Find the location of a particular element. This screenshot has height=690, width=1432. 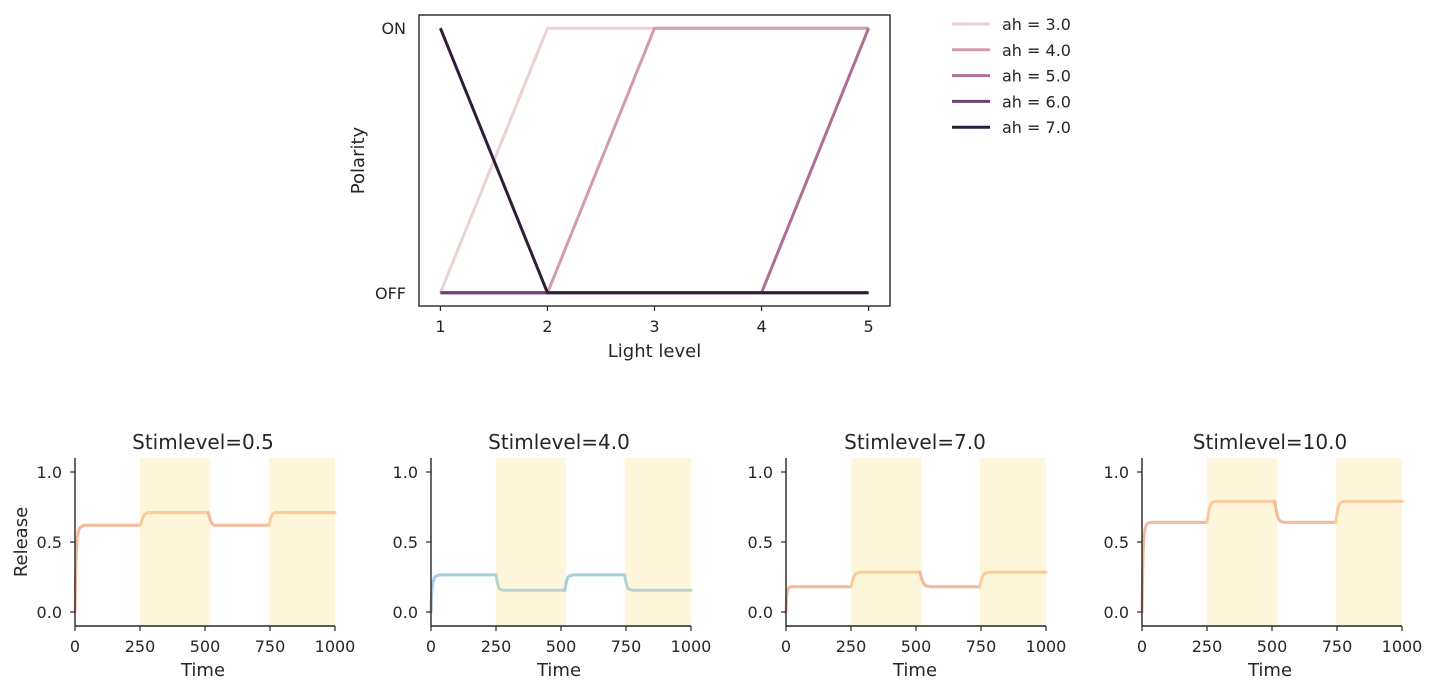

x-tick-label: 2 is located at coordinates (547, 326).